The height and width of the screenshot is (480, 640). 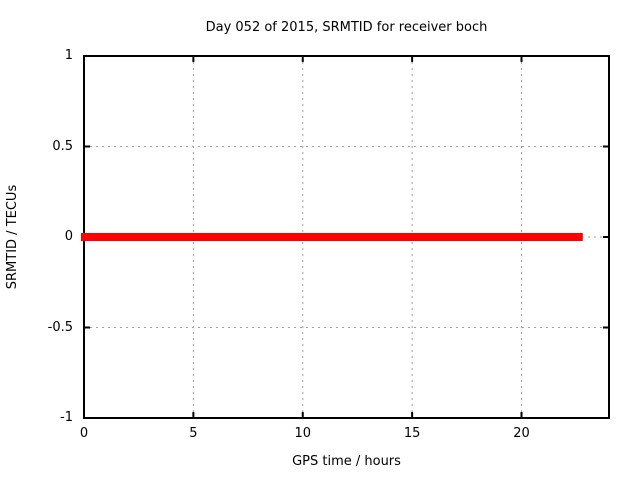 What do you see at coordinates (62, 146) in the screenshot?
I see `y-tick-label: 0.5` at bounding box center [62, 146].